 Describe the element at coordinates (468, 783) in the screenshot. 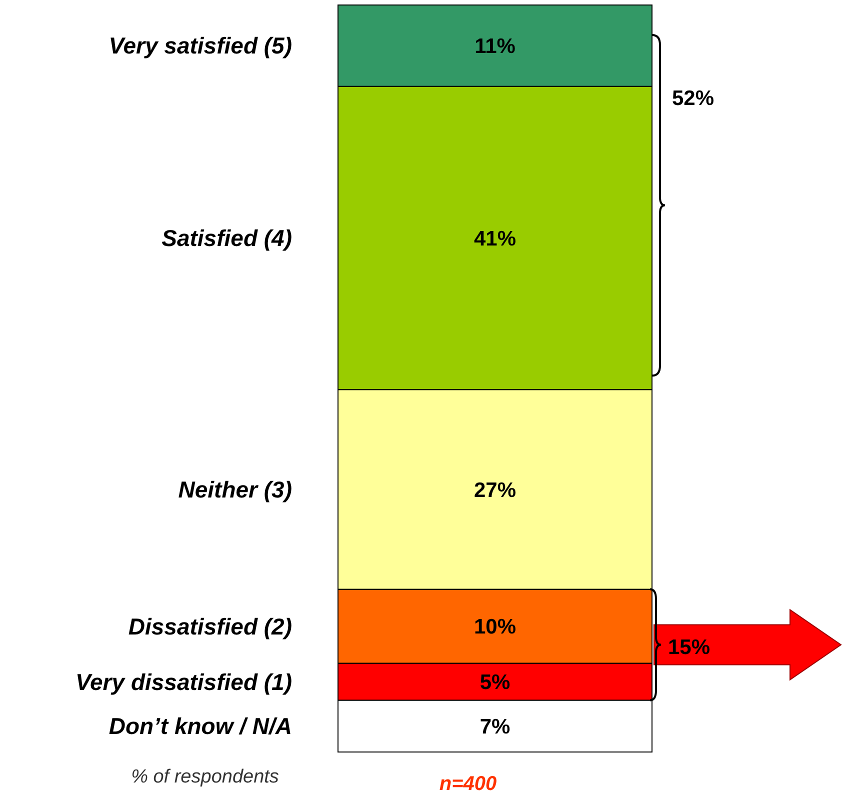

I see `text: n=400` at that location.